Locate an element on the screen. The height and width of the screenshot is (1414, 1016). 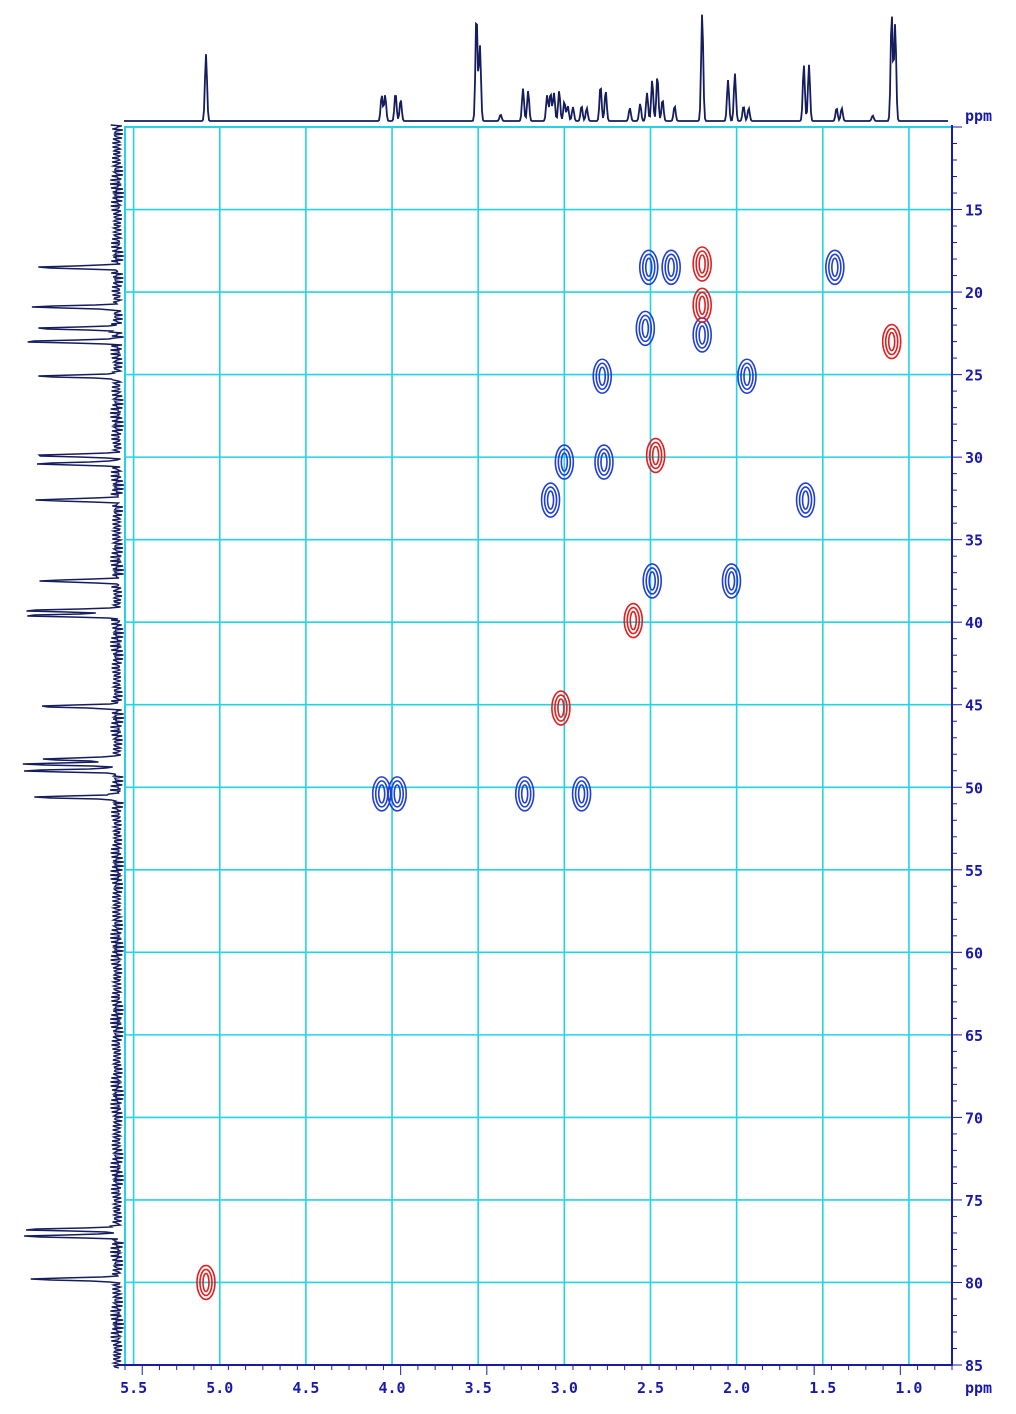
y-axis-right: 15 20 25 30 35 40 45 50 55 60 65 70 75 80 85 is located at coordinates (967, 750).